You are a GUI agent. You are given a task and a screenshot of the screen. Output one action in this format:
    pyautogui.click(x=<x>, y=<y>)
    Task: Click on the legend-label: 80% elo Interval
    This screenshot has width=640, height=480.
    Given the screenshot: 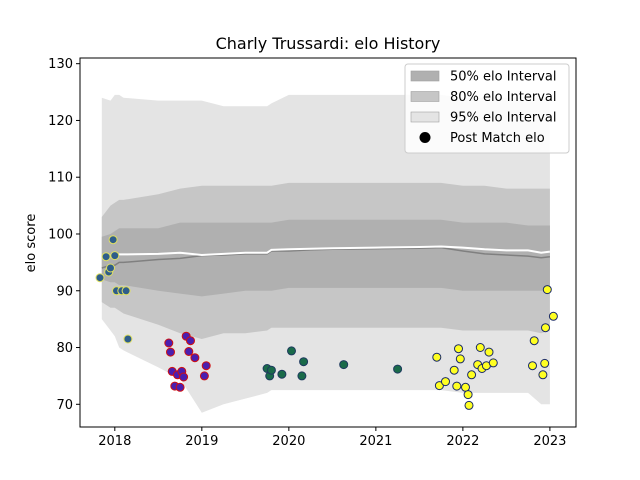 What is the action you would take?
    pyautogui.click(x=503, y=97)
    